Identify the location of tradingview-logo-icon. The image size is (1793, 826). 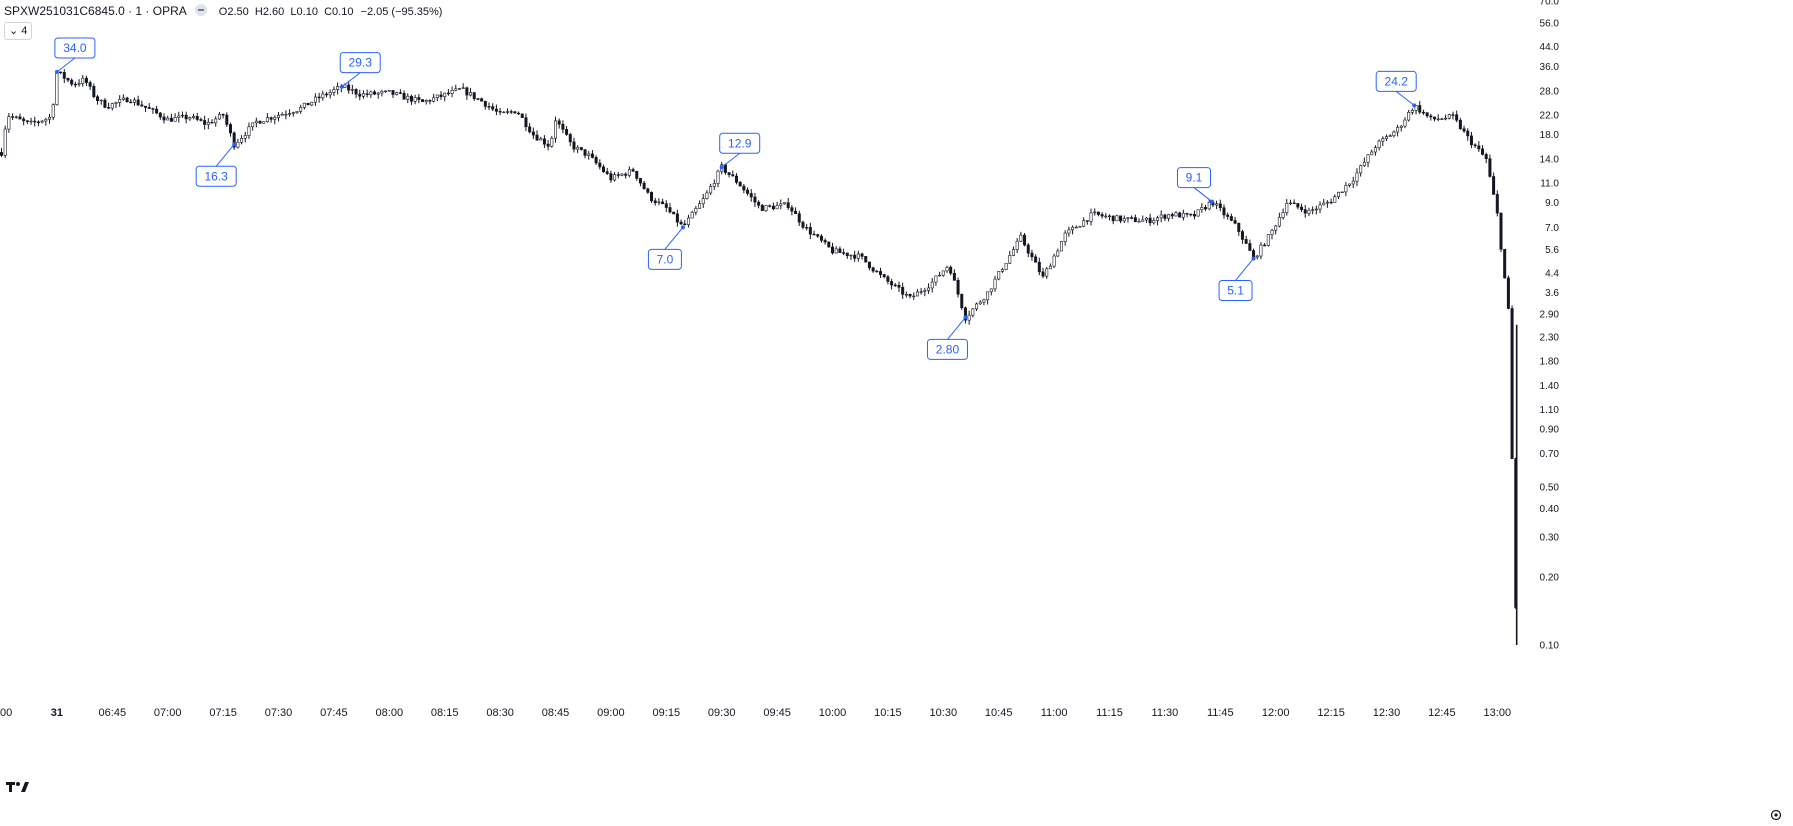
(18, 789).